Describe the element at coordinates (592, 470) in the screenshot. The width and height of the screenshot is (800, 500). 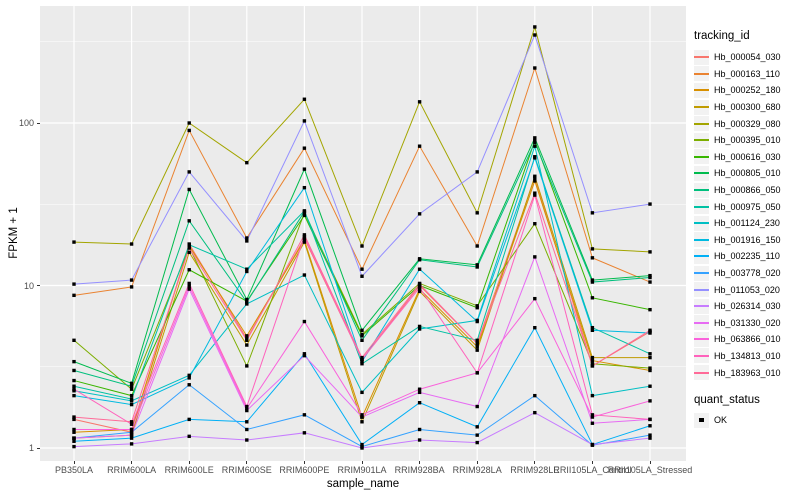
I see `x-tick-label: RRII105LA_Control` at that location.